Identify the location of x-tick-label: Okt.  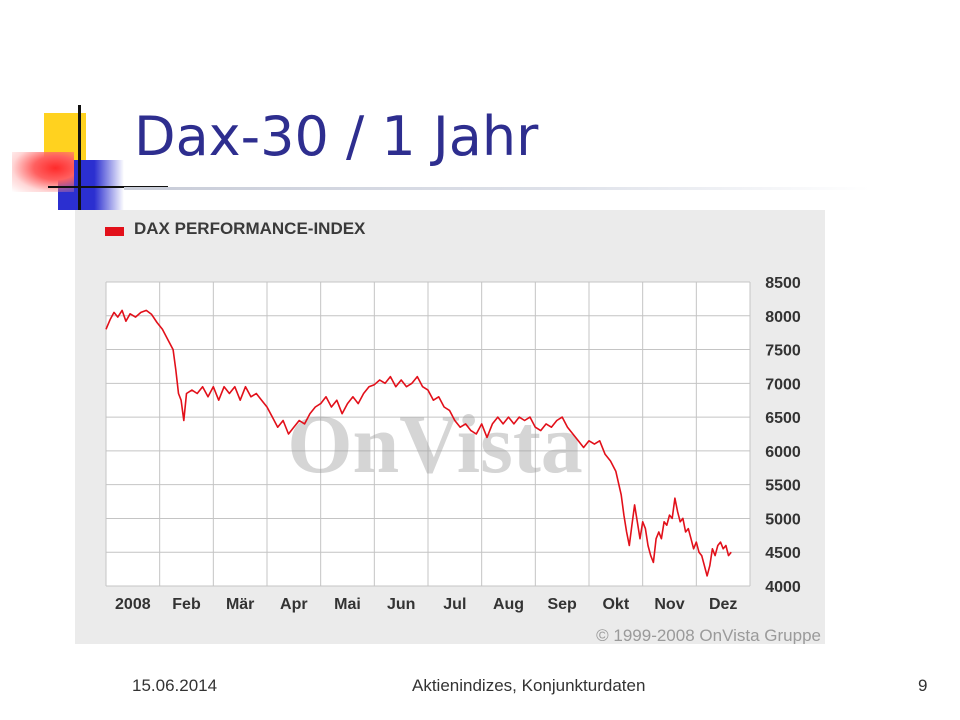
(615, 604).